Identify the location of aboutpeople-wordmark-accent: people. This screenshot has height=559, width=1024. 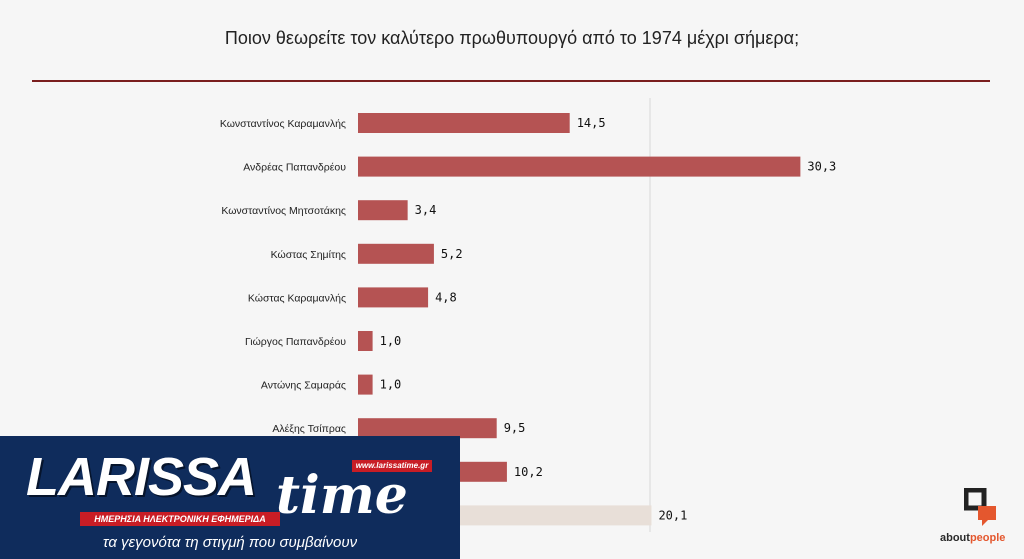
(987, 538).